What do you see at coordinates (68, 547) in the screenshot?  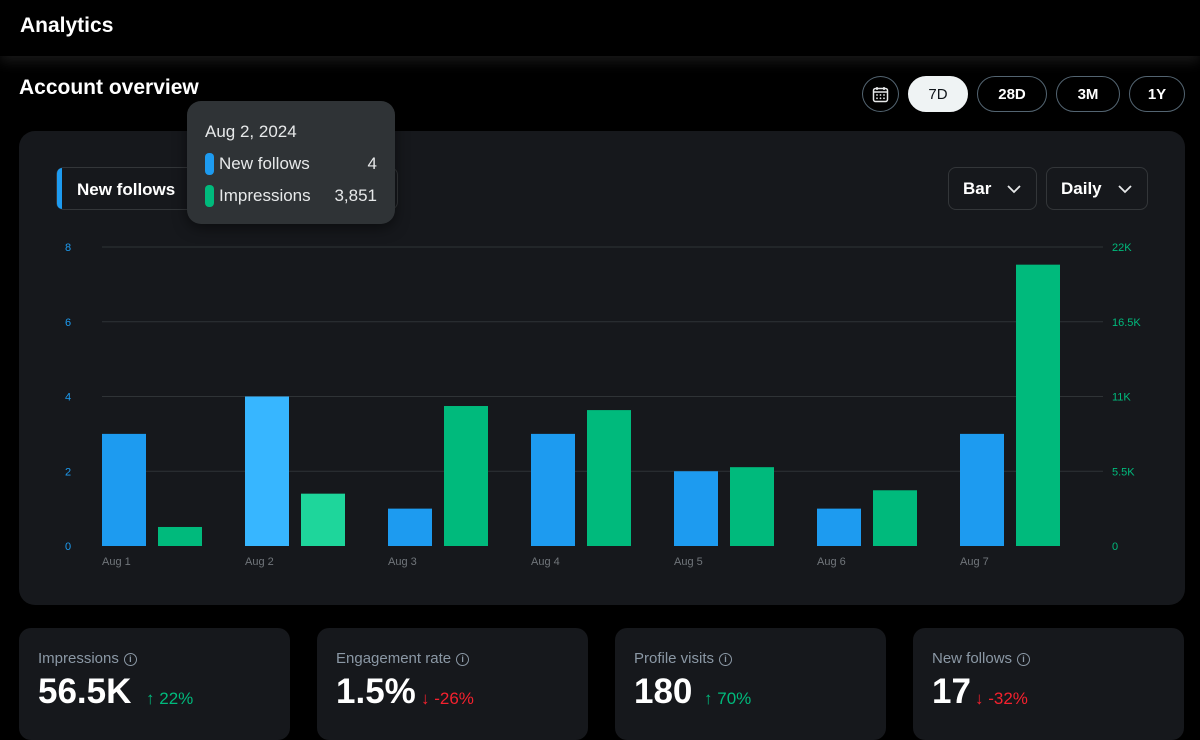 I see `y-left-tick-label: 0` at bounding box center [68, 547].